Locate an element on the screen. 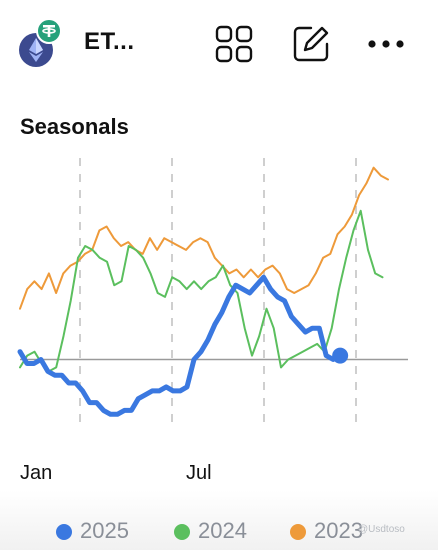  chart-legend: 2025 2024 2023 is located at coordinates (219, 520).